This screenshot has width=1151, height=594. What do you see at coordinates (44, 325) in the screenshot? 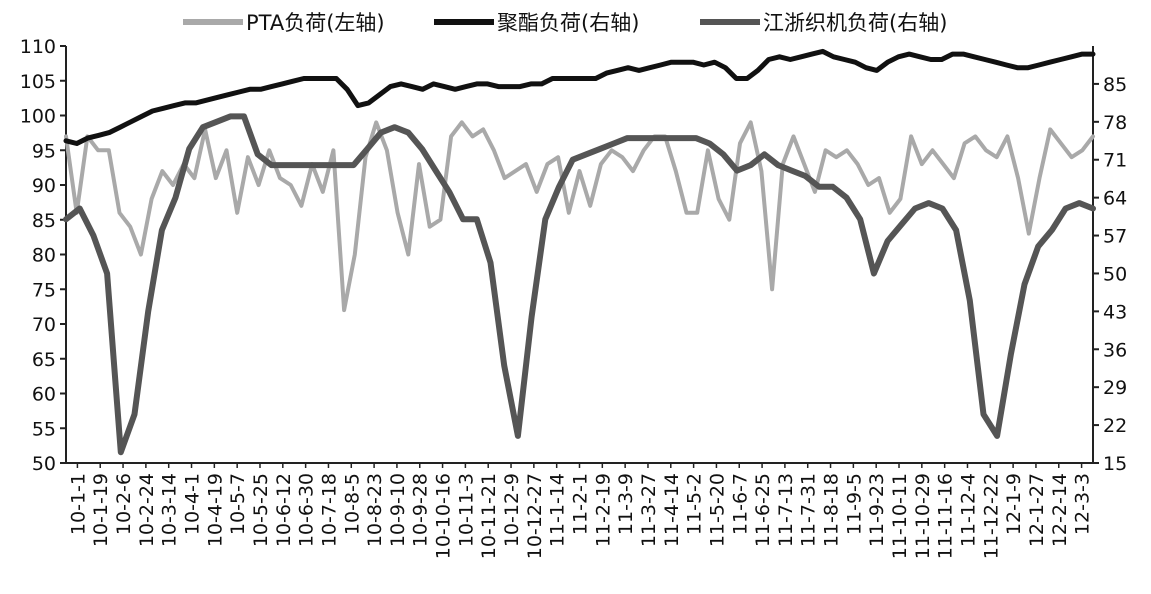
I see `left-tick-label: 70` at bounding box center [44, 325].